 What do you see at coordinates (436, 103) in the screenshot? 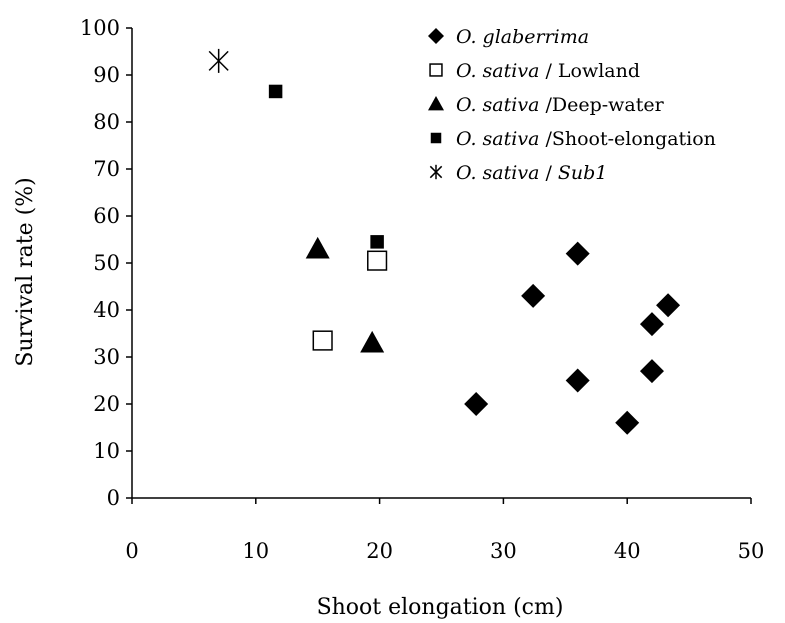
I see `legend-marker-triangle` at bounding box center [436, 103].